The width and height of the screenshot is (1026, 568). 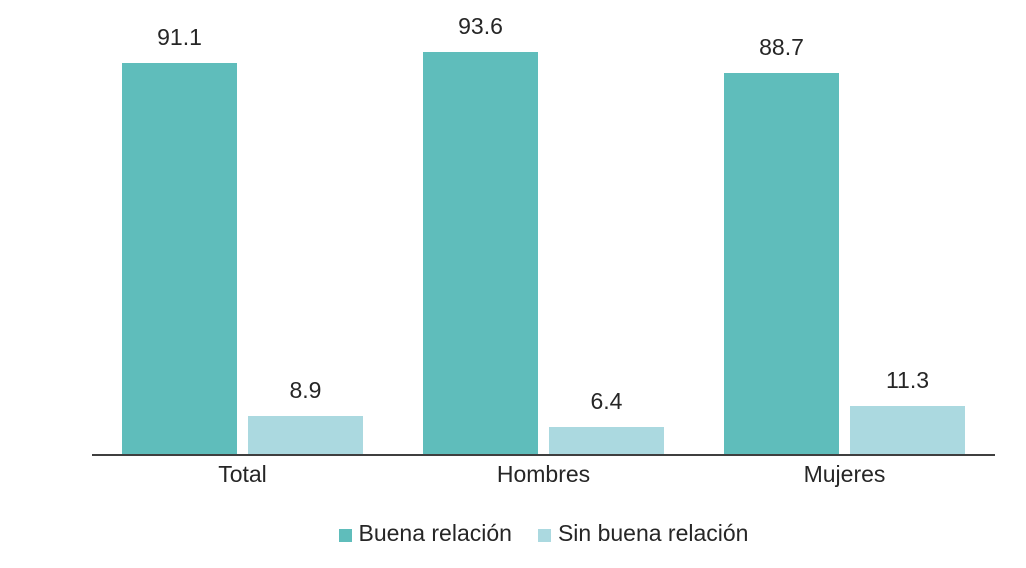 I want to click on bar-cell-buena-relacion-hombres: 93.6, so click(x=480, y=233).